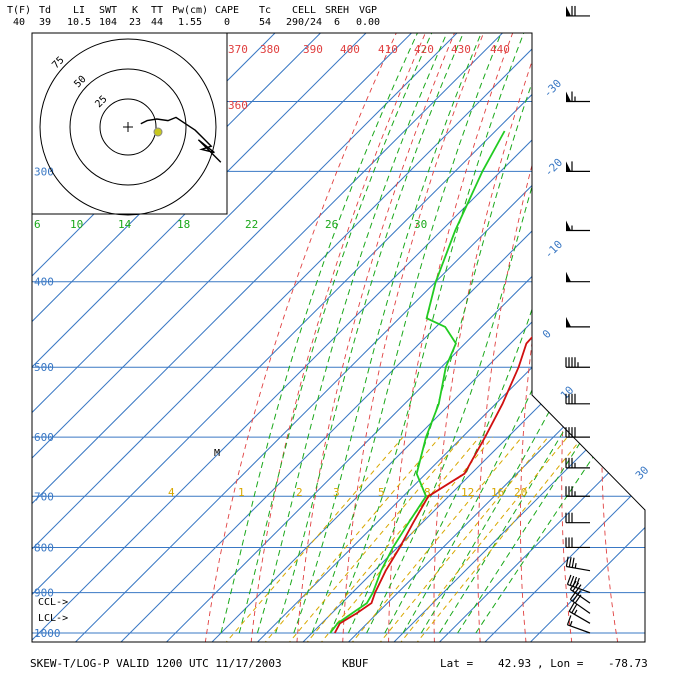 Image resolution: width=680 pixels, height=680 pixels. I want to click on isotherm-label: 0, so click(547, 334).